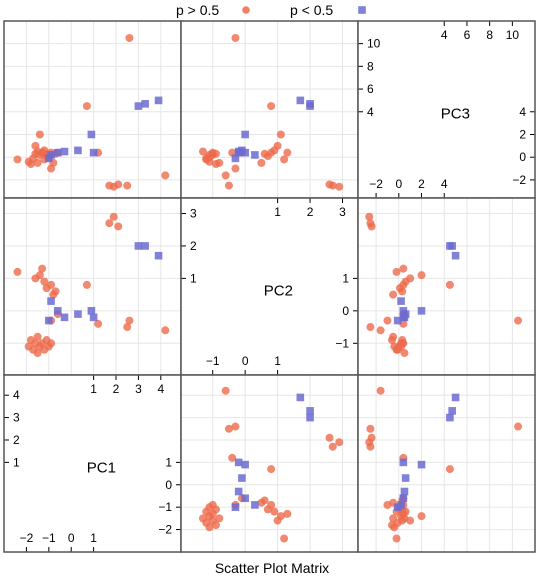 Image resolution: width=545 pixels, height=579 pixels. What do you see at coordinates (370, 89) in the screenshot?
I see `tick-label: 6` at bounding box center [370, 89].